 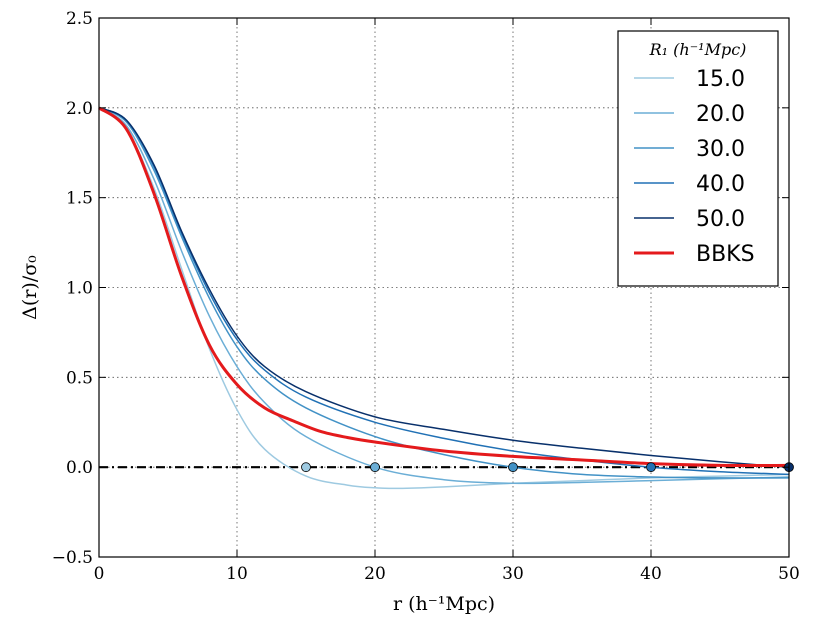 What do you see at coordinates (720, 79) in the screenshot?
I see `legend-label: 15.0` at bounding box center [720, 79].